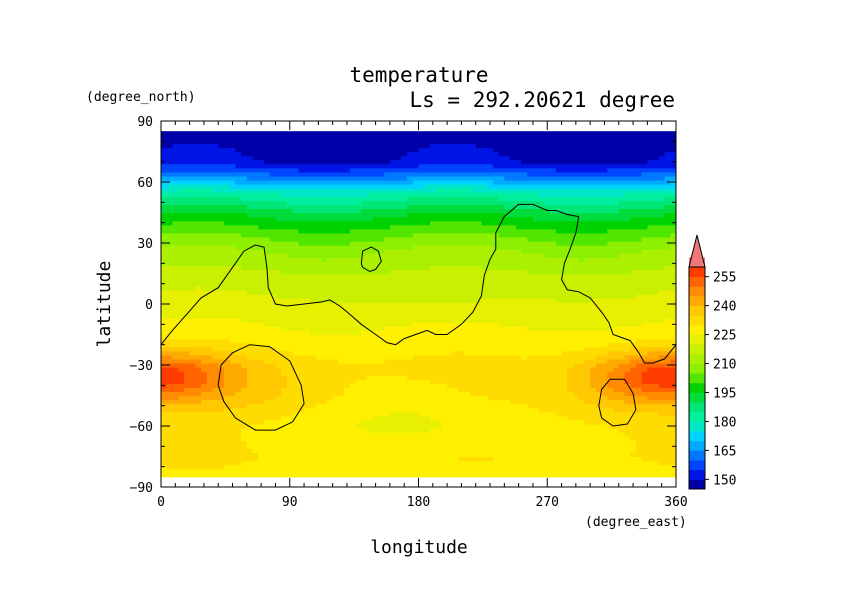 The height and width of the screenshot is (595, 842). Describe the element at coordinates (724, 393) in the screenshot. I see `colorbar-tick-label: 195` at that location.